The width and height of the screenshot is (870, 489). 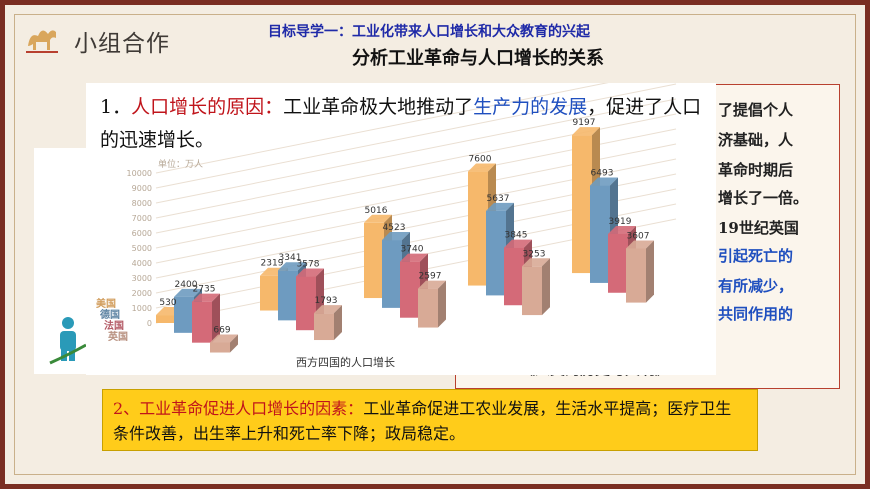 What do you see at coordinates (326, 301) in the screenshot?
I see `data-label-3-1: 1793` at bounding box center [326, 301].